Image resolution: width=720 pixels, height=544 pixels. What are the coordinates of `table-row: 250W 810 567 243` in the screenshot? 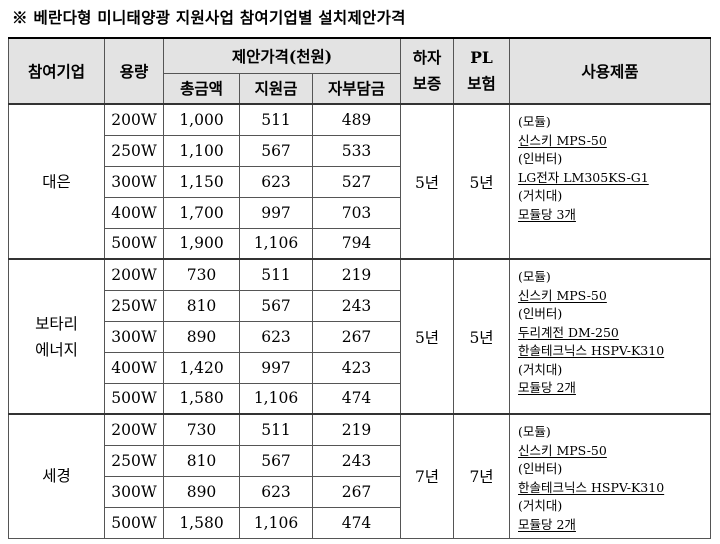 It's located at (360, 305).